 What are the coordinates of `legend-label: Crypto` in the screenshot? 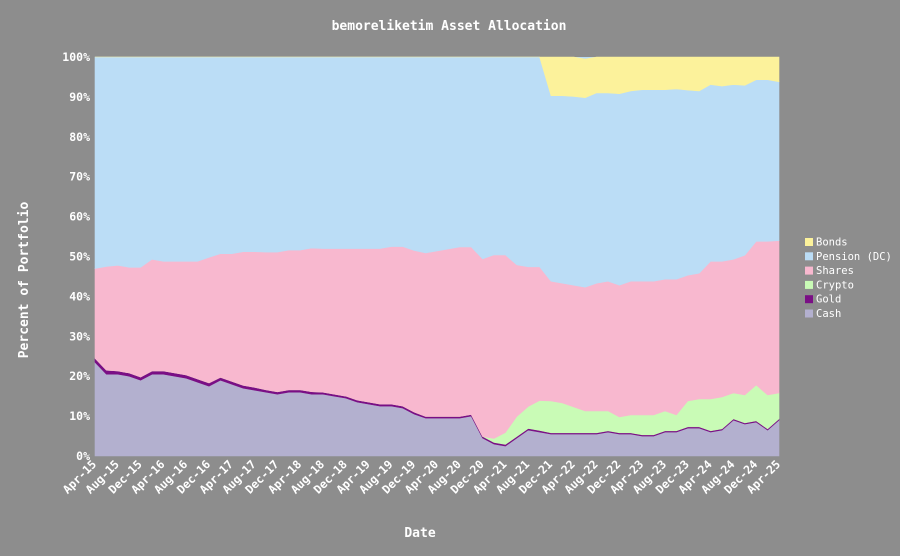 It's located at (835, 285).